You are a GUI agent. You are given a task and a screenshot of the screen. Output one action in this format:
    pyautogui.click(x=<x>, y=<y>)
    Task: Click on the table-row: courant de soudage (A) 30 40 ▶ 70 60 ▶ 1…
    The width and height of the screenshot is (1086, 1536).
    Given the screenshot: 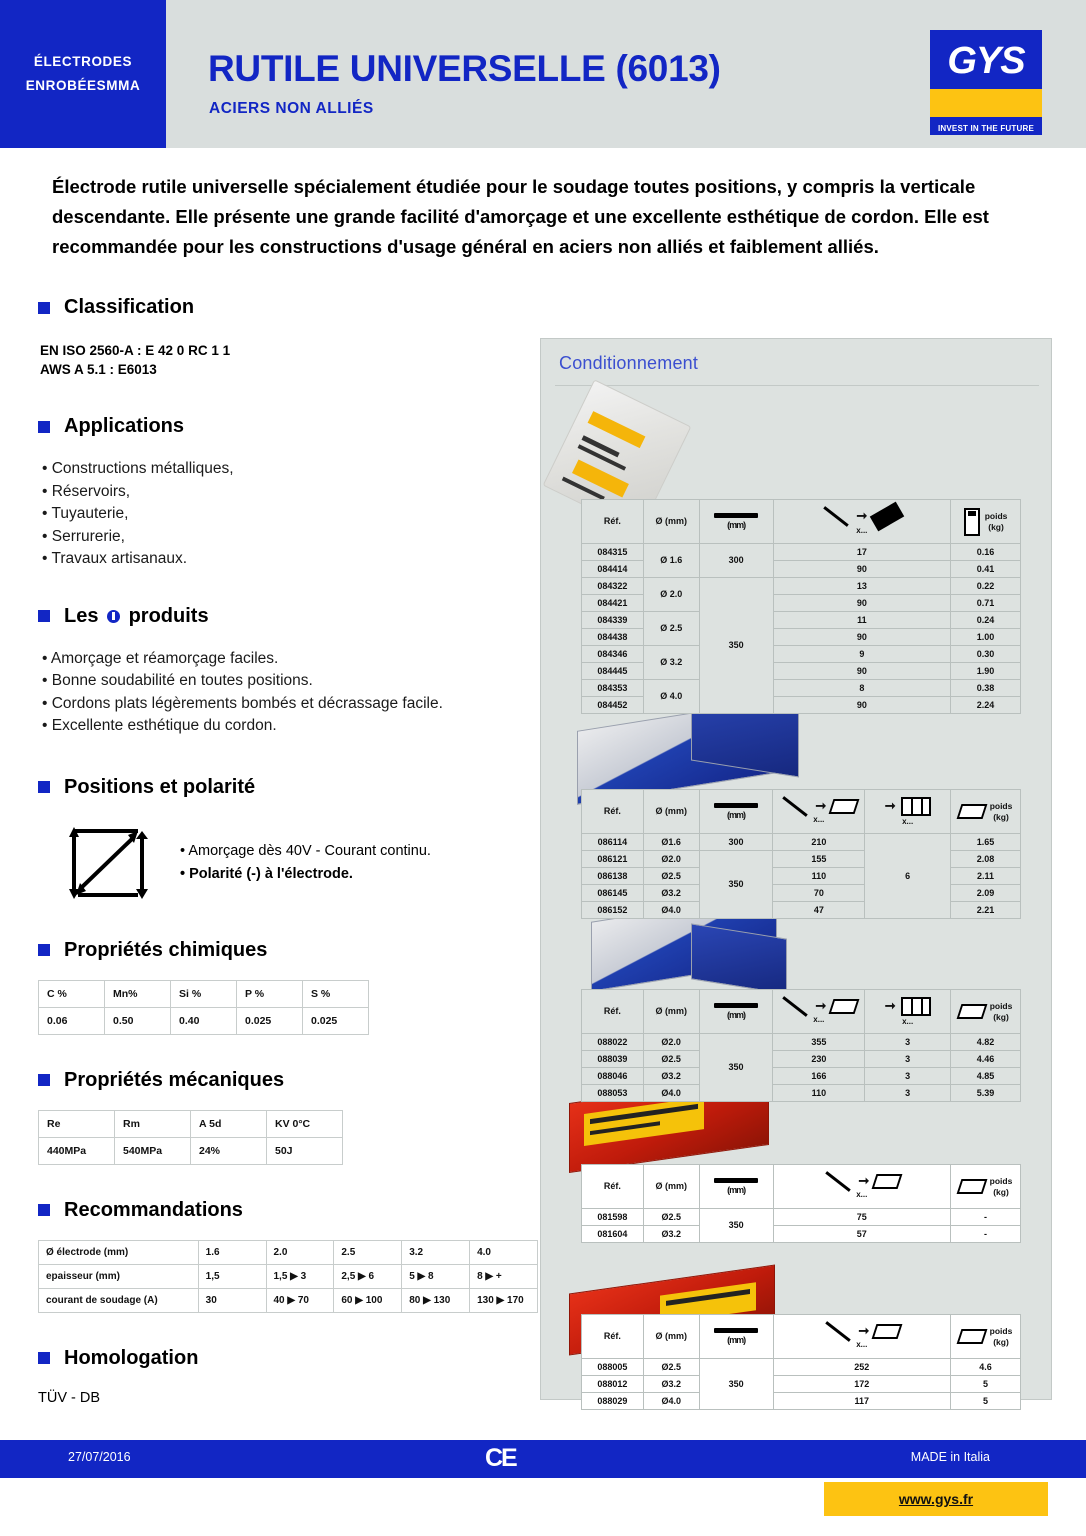 What is the action you would take?
    pyautogui.click(x=288, y=1300)
    